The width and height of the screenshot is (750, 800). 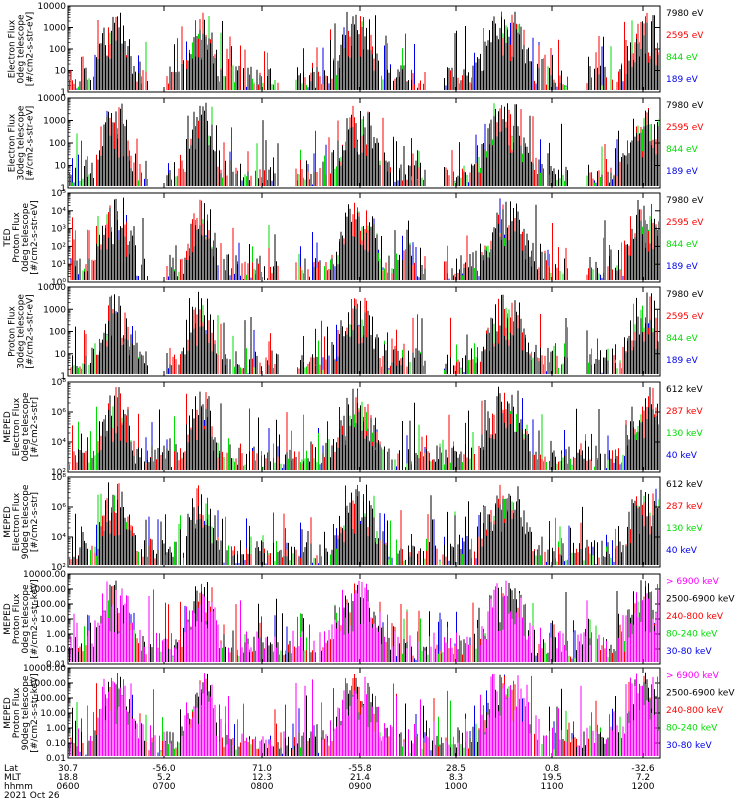 I want to click on y-tick-label: 10⁶, so click(x=58, y=508).